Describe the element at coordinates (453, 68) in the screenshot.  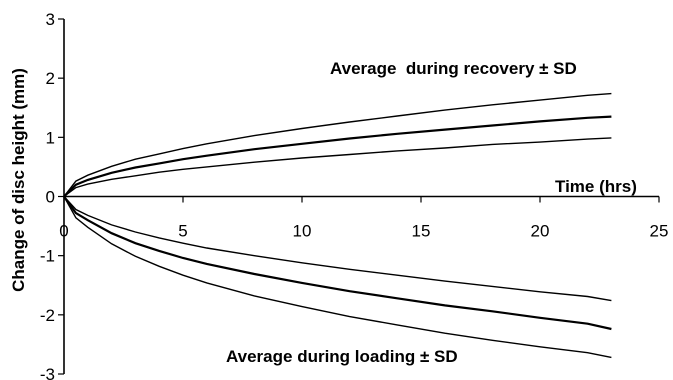
I see `recovery-annotation: Average during recovery ± SD` at that location.